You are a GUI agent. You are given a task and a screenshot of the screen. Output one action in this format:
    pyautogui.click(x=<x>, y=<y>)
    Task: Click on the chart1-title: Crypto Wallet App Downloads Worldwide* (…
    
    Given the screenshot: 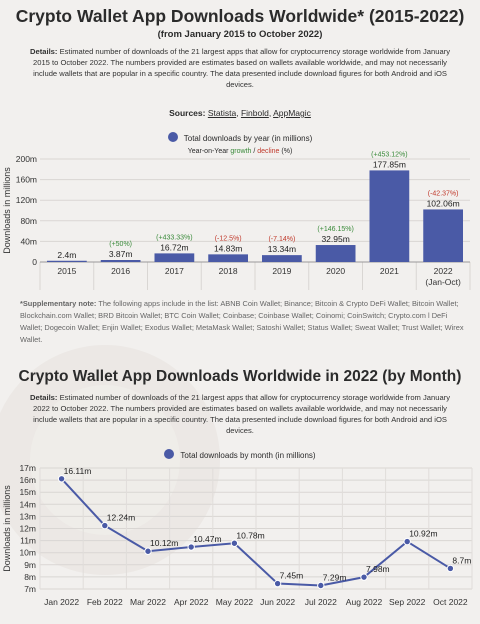 What is the action you would take?
    pyautogui.click(x=240, y=16)
    